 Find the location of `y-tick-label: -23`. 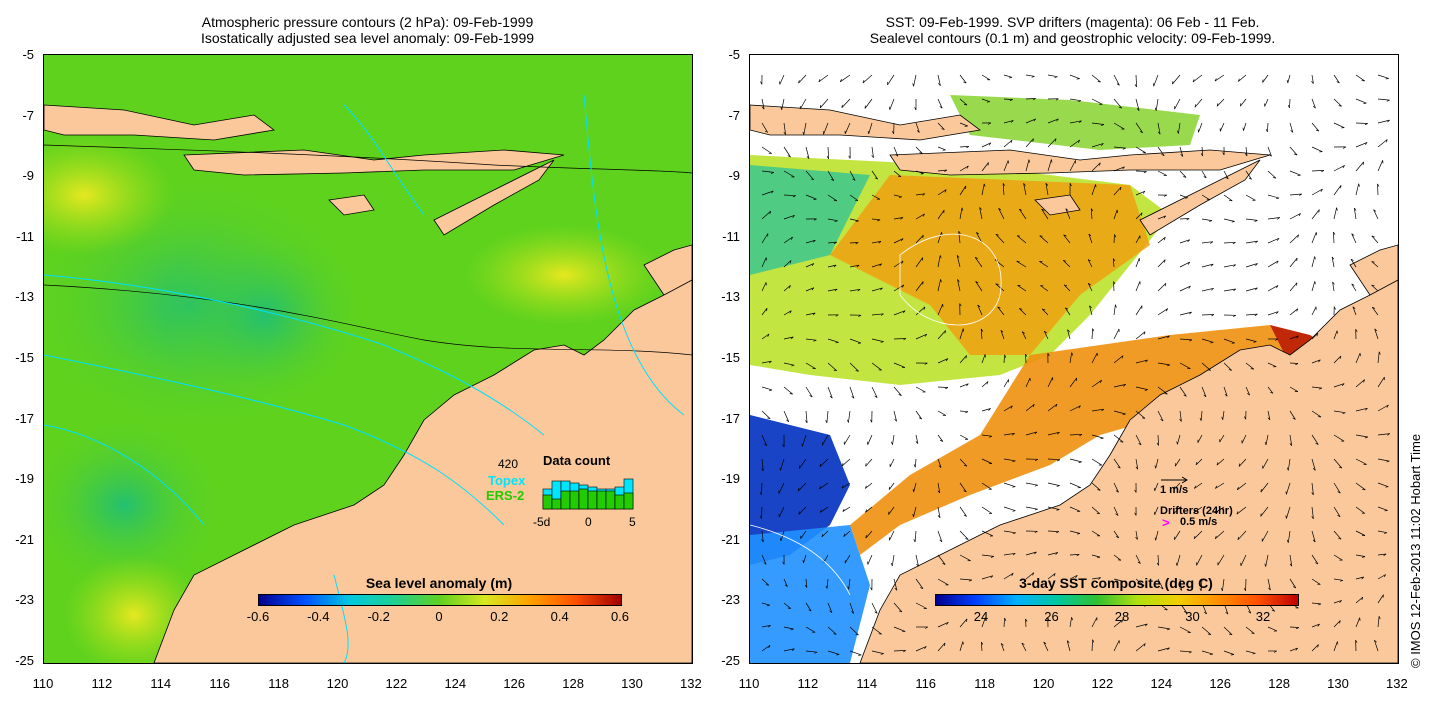

y-tick-label: -23 is located at coordinates (730, 600).